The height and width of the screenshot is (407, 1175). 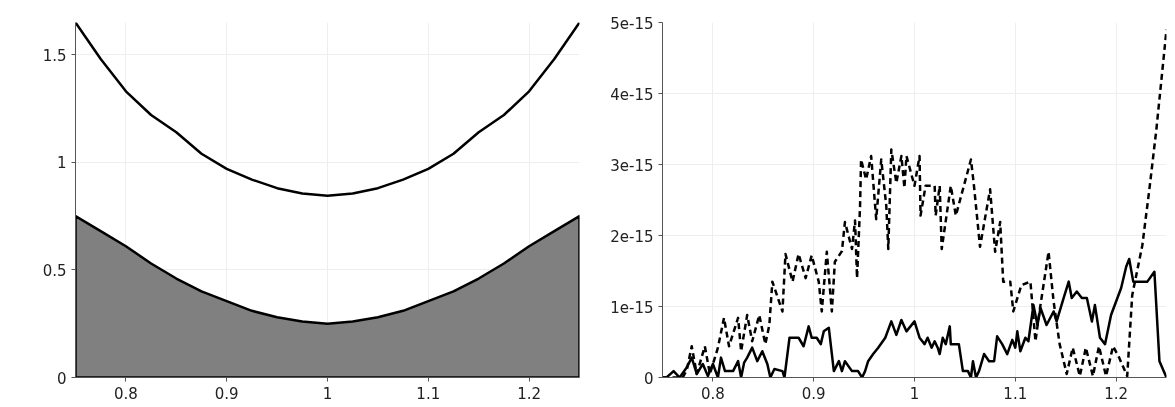 I want to click on y-tick-label: 0.5, so click(x=54, y=270).